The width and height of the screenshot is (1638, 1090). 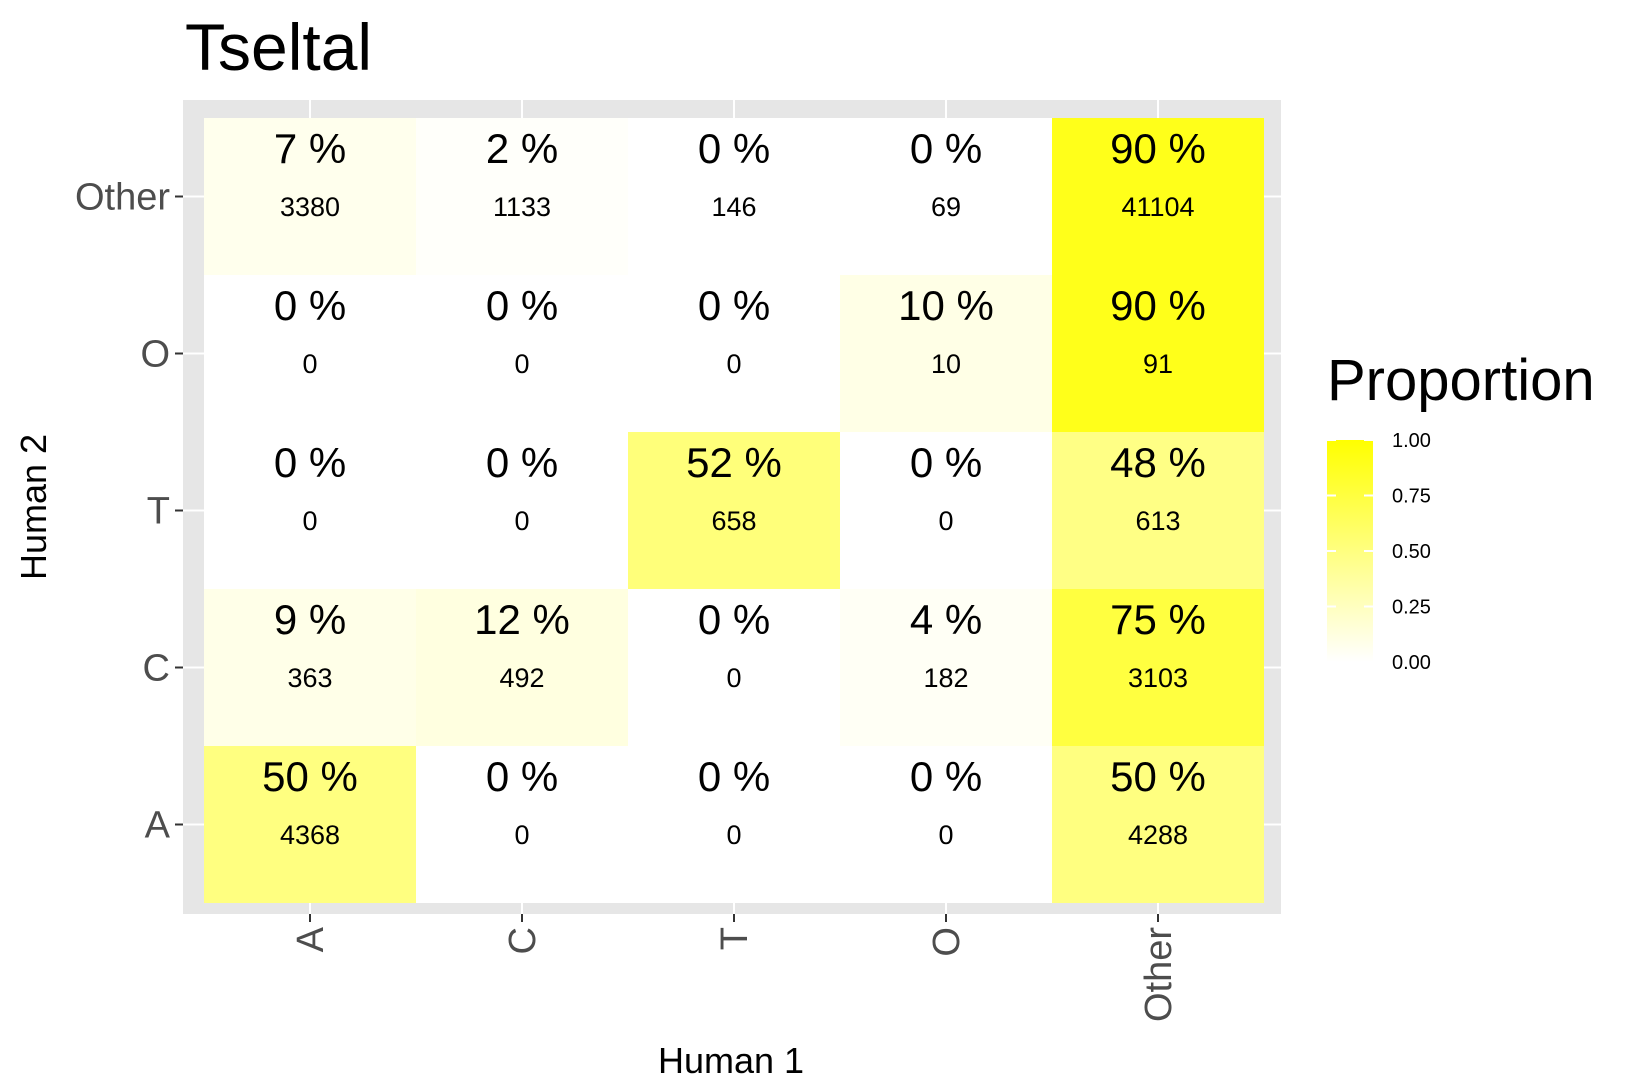 What do you see at coordinates (946, 148) in the screenshot?
I see `cell-percent-label-o-other: 0 %` at bounding box center [946, 148].